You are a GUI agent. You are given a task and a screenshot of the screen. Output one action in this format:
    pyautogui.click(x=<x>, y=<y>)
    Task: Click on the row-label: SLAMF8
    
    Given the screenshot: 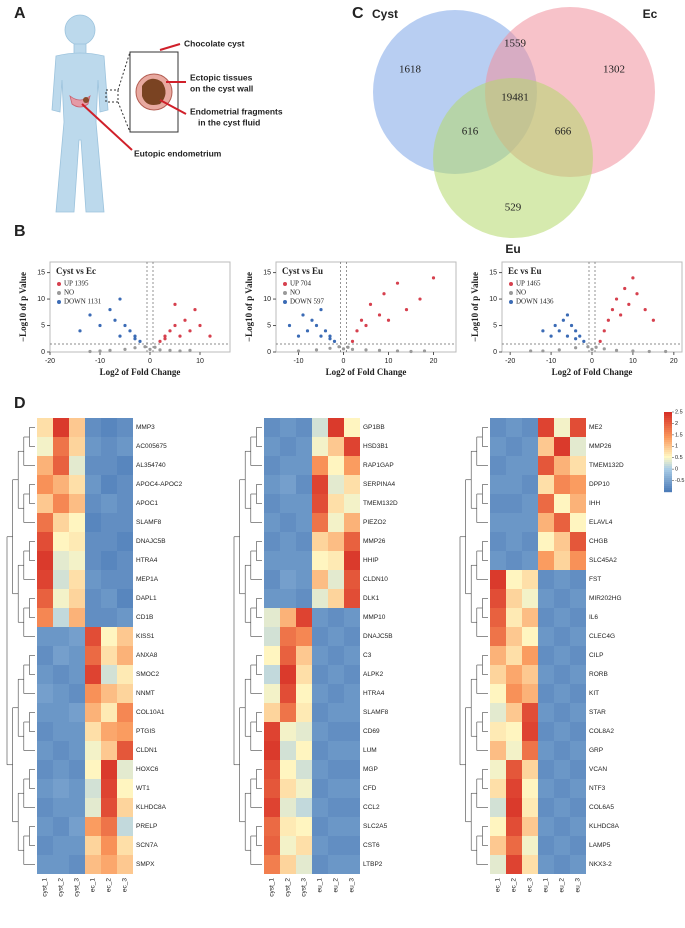 What is the action you would take?
    pyautogui.click(x=376, y=712)
    